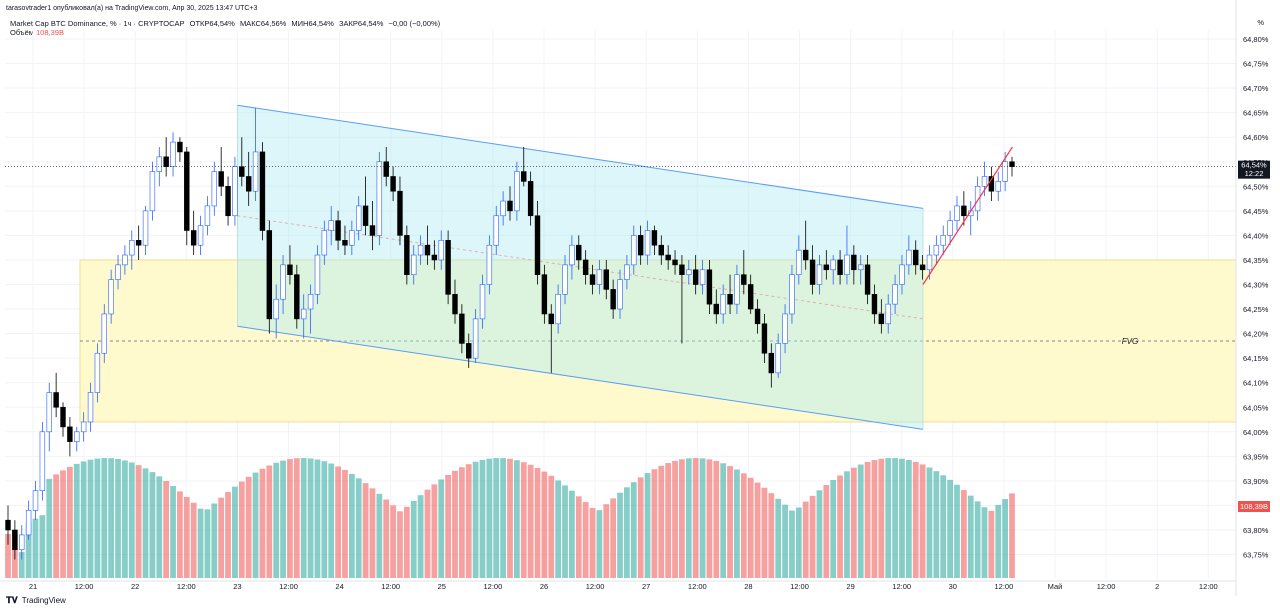 The width and height of the screenshot is (1280, 611). Describe the element at coordinates (1130, 341) in the screenshot. I see `fvg-label: FVG` at that location.